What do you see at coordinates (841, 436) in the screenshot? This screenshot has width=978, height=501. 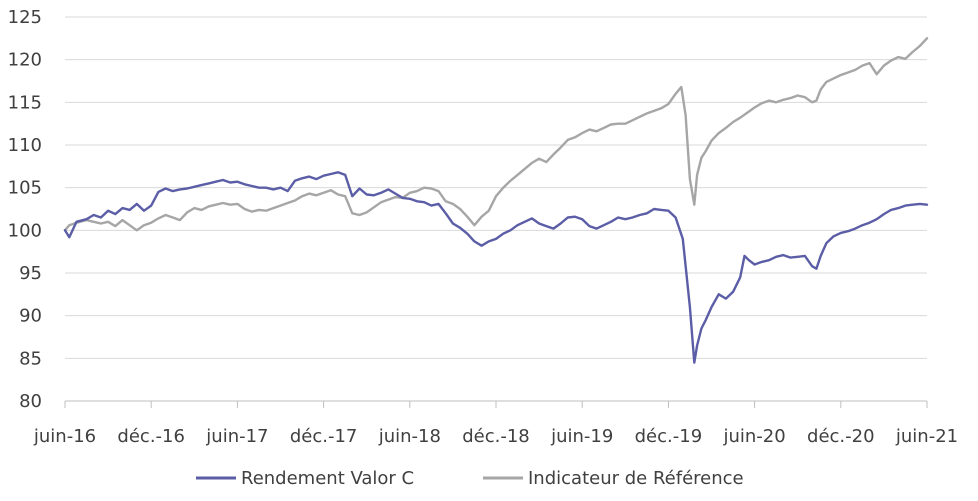 I see `x-tick-label-9: déc.-20` at bounding box center [841, 436].